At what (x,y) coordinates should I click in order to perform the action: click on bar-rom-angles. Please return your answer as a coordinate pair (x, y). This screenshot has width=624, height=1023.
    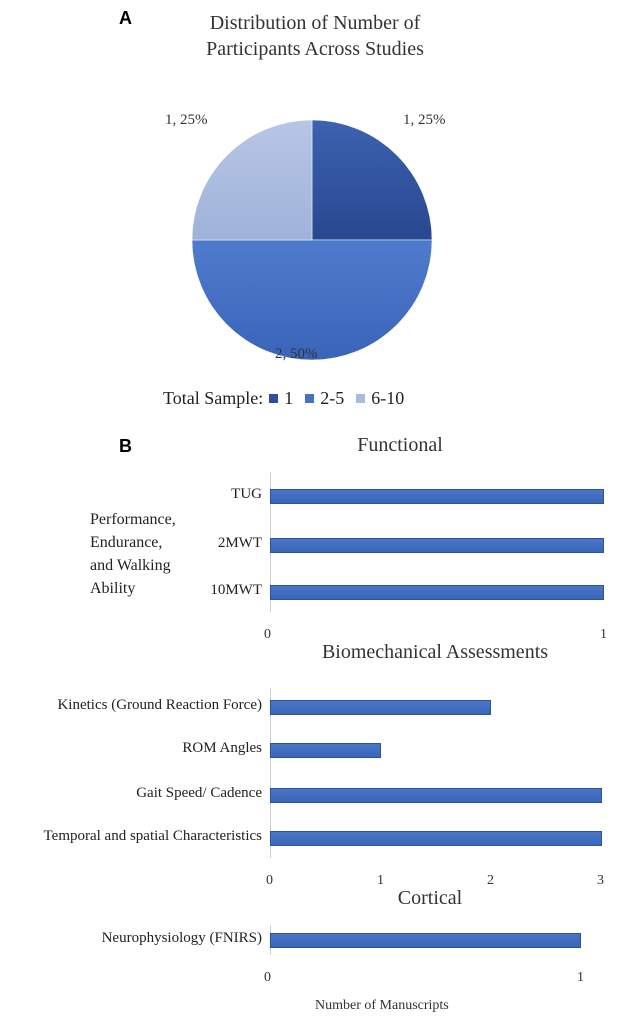
    Looking at the image, I should click on (325, 750).